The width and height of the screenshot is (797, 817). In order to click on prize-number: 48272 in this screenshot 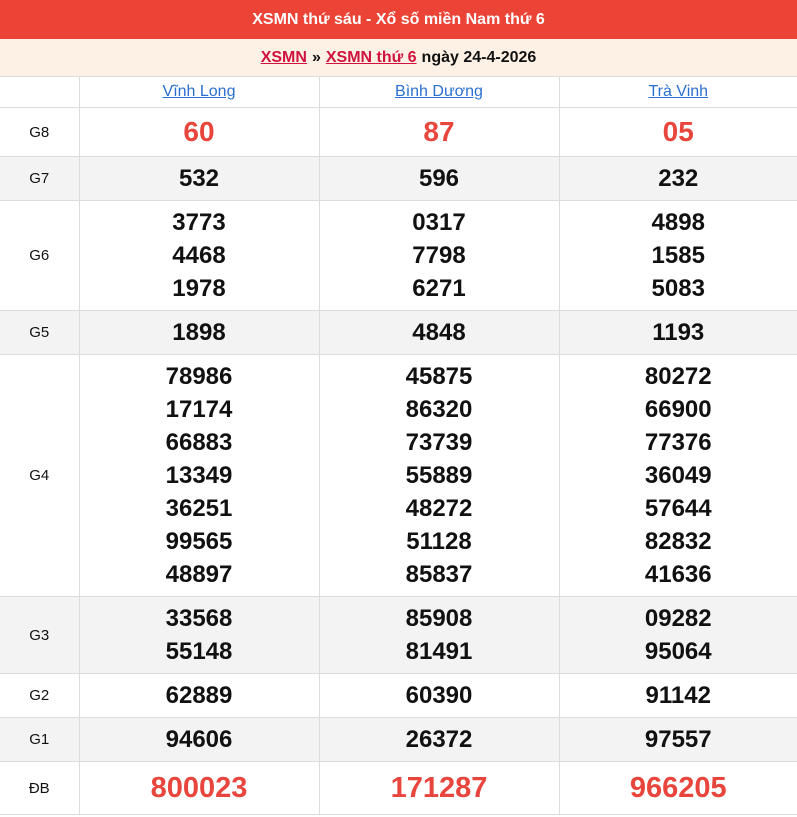, I will do `click(439, 508)`.